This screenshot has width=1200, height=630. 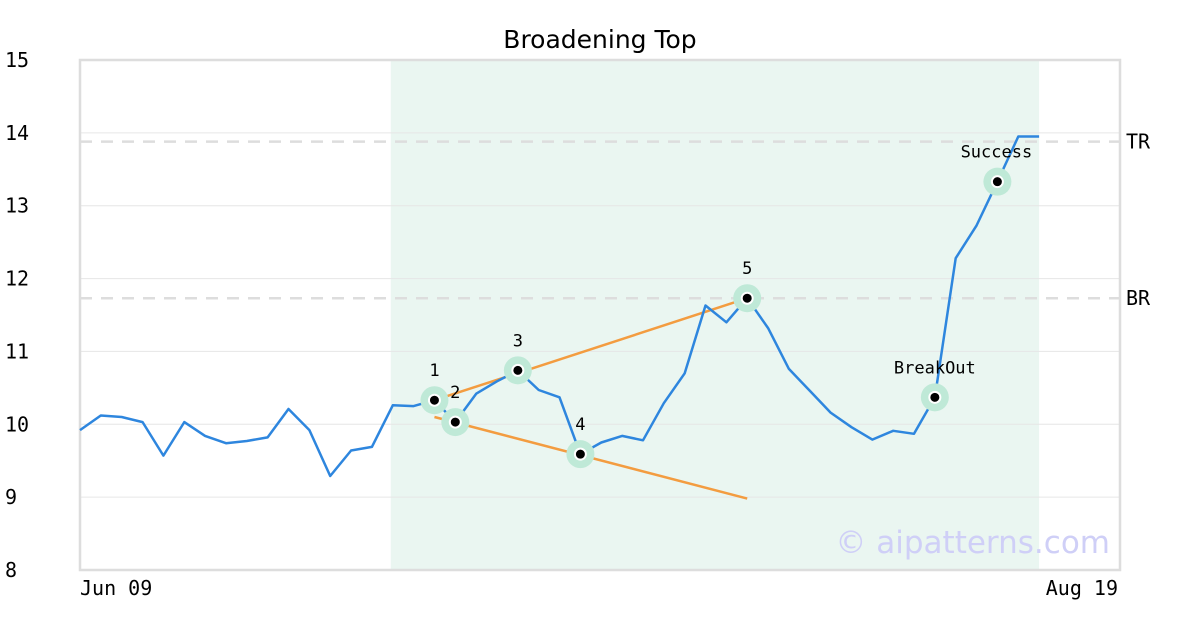 What do you see at coordinates (17, 279) in the screenshot?
I see `y-tick-label: 12` at bounding box center [17, 279].